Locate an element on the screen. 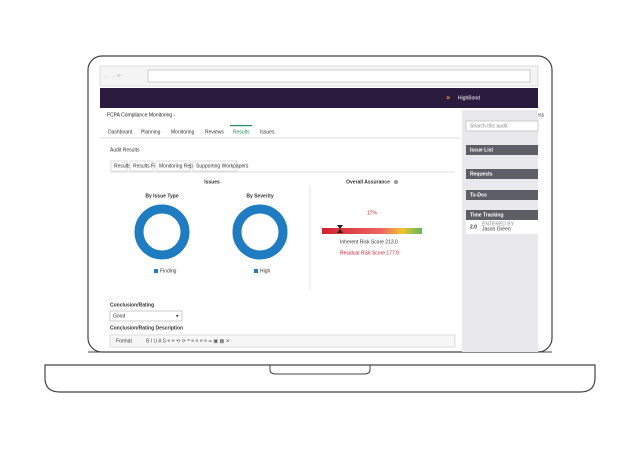 This screenshot has width=640, height=451. subtab-label: Monitoring Reports is located at coordinates (180, 166).